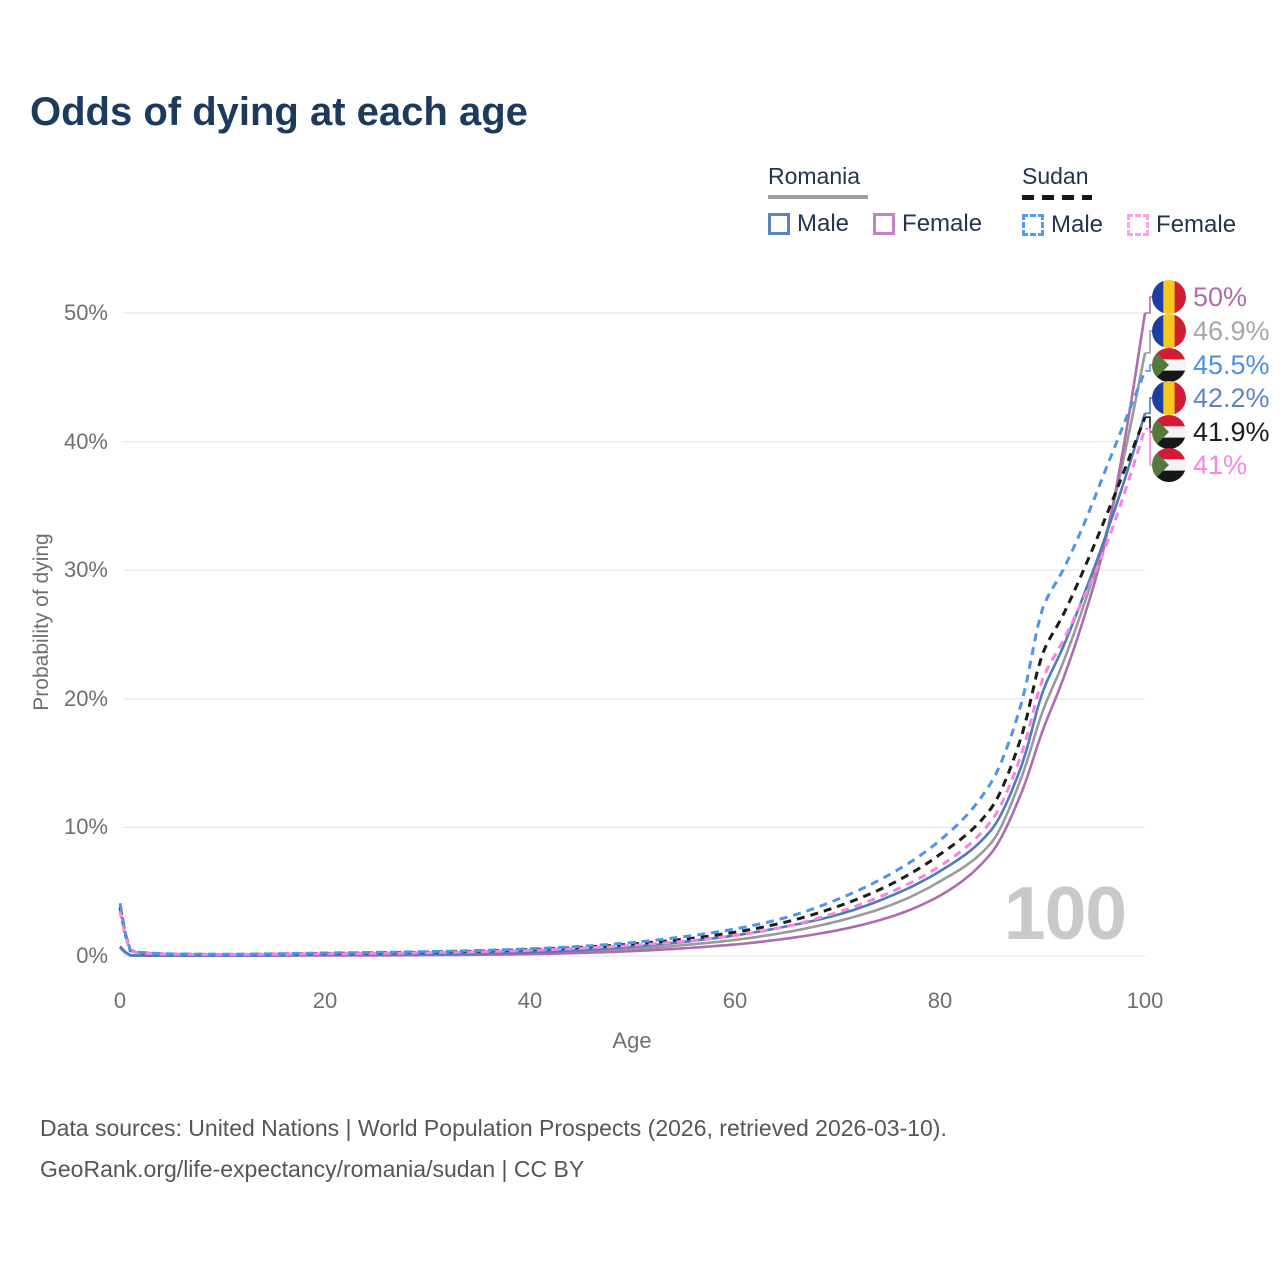 The height and width of the screenshot is (1280, 1280). Describe the element at coordinates (1231, 364) in the screenshot. I see `end-label-value: 45.5%` at that location.